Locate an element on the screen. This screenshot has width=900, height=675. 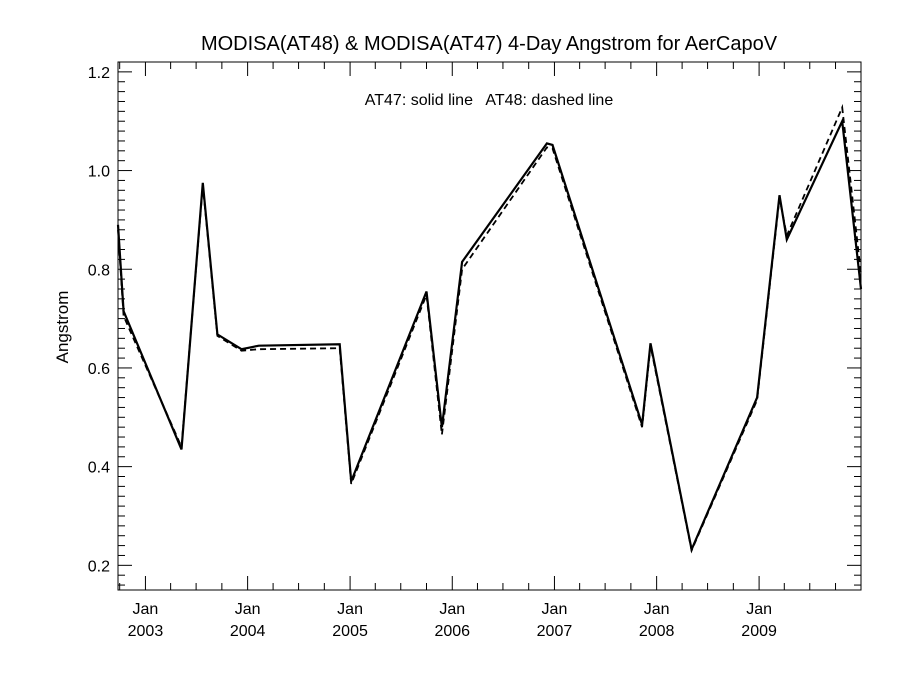
x-tick-year: 2006 is located at coordinates (452, 631).